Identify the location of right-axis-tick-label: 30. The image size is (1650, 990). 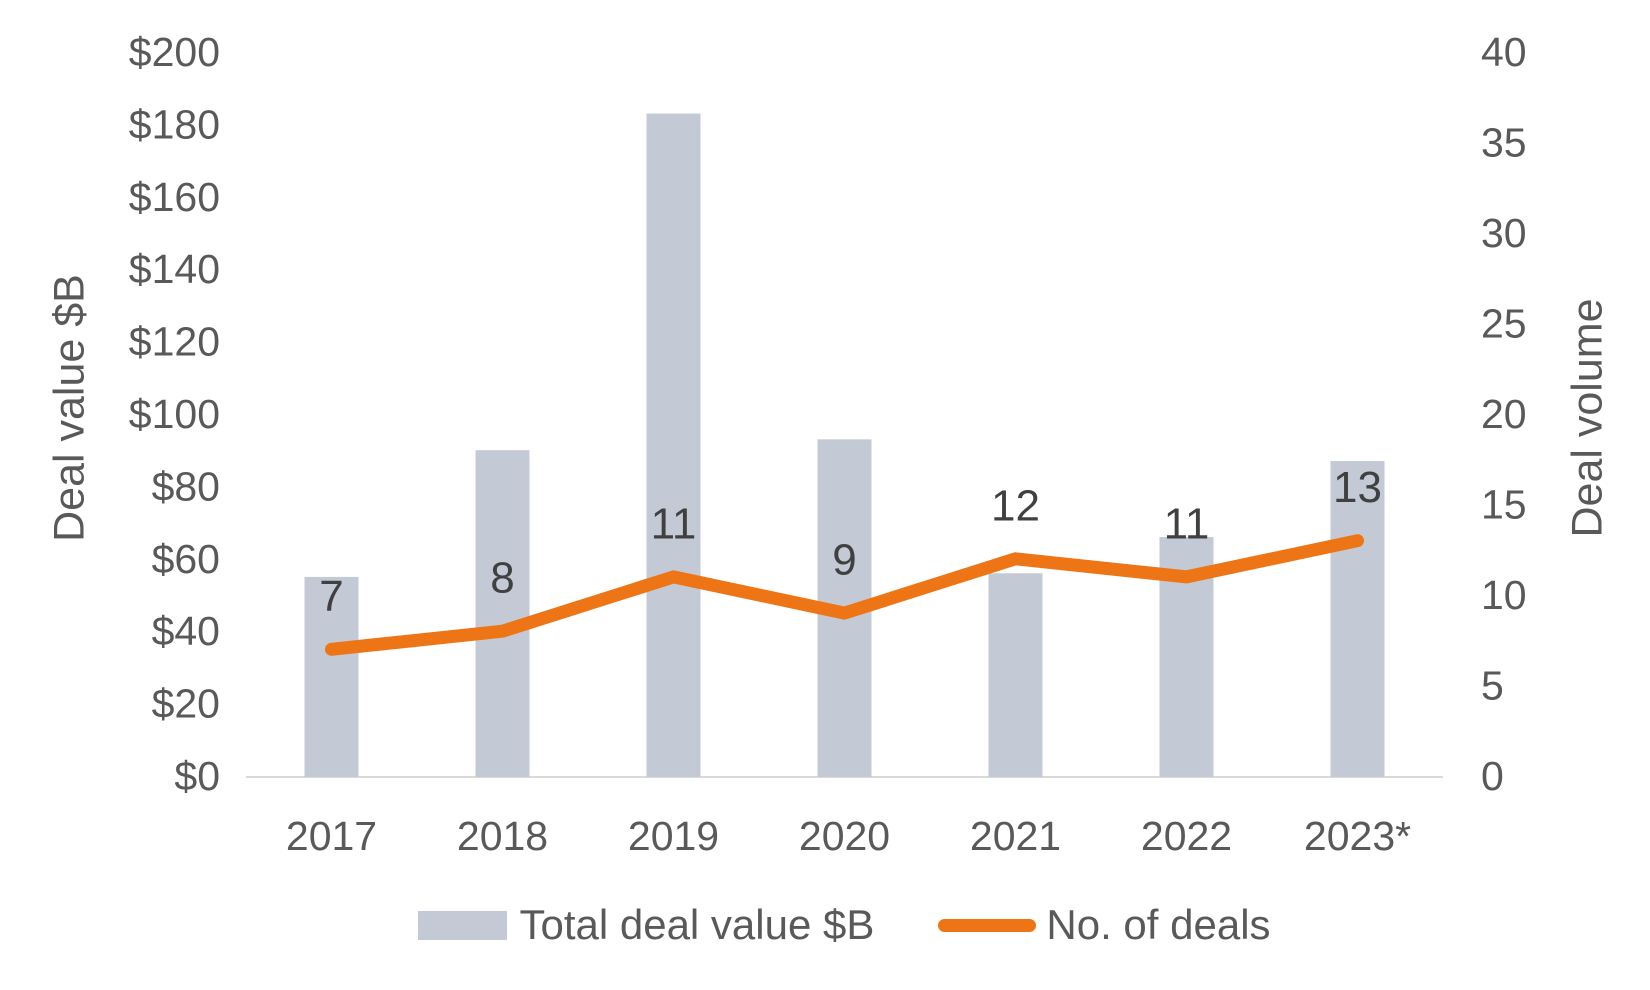
(1504, 233).